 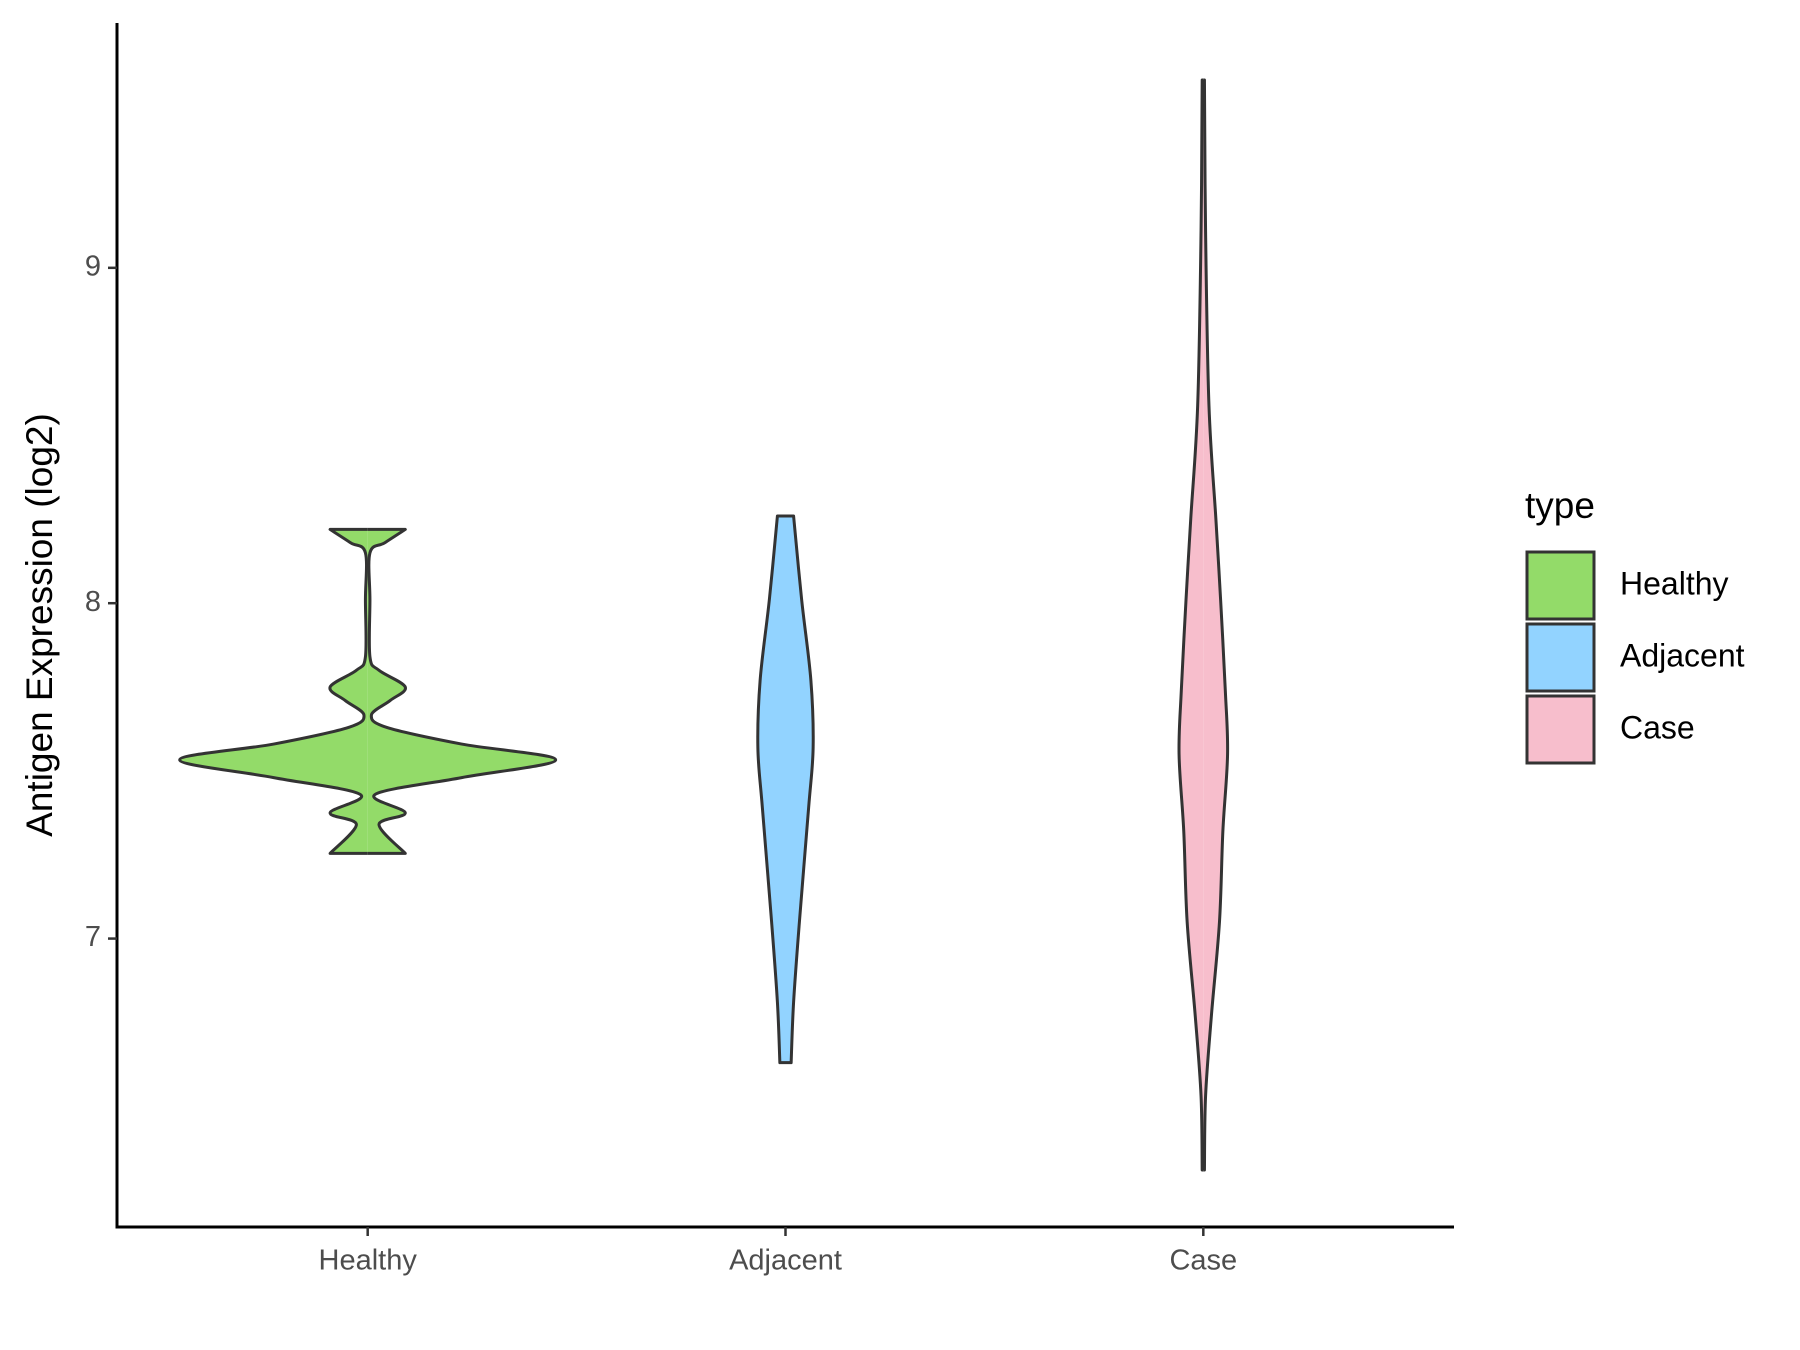 What do you see at coordinates (93, 602) in the screenshot?
I see `y-tick-label: 8` at bounding box center [93, 602].